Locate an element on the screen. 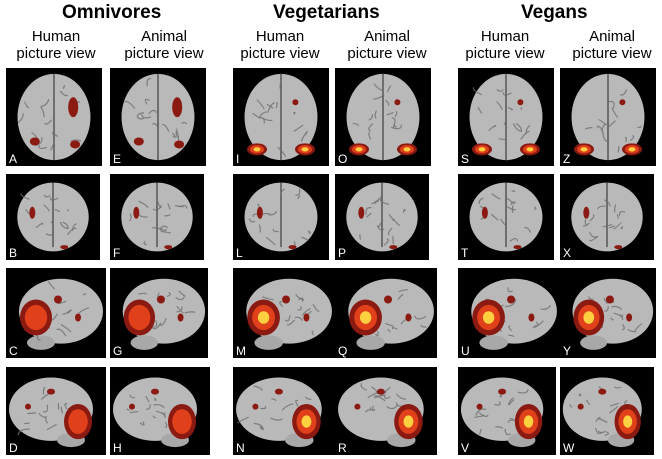 The height and width of the screenshot is (459, 662). brain-panel-t: T is located at coordinates (506, 217).